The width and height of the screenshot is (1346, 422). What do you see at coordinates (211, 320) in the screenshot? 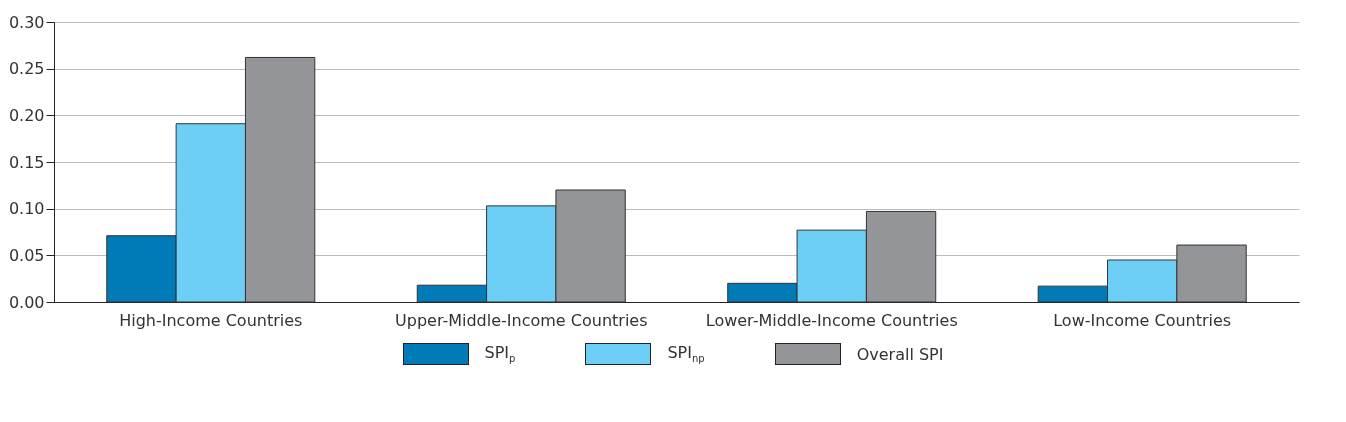
I see `x-tick-label: High-Income Countries` at bounding box center [211, 320].